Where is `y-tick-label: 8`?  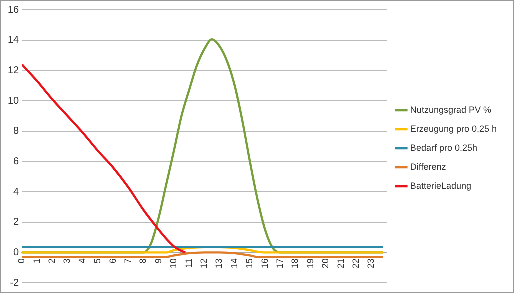
y-tick-label: 8 is located at coordinates (17, 132).